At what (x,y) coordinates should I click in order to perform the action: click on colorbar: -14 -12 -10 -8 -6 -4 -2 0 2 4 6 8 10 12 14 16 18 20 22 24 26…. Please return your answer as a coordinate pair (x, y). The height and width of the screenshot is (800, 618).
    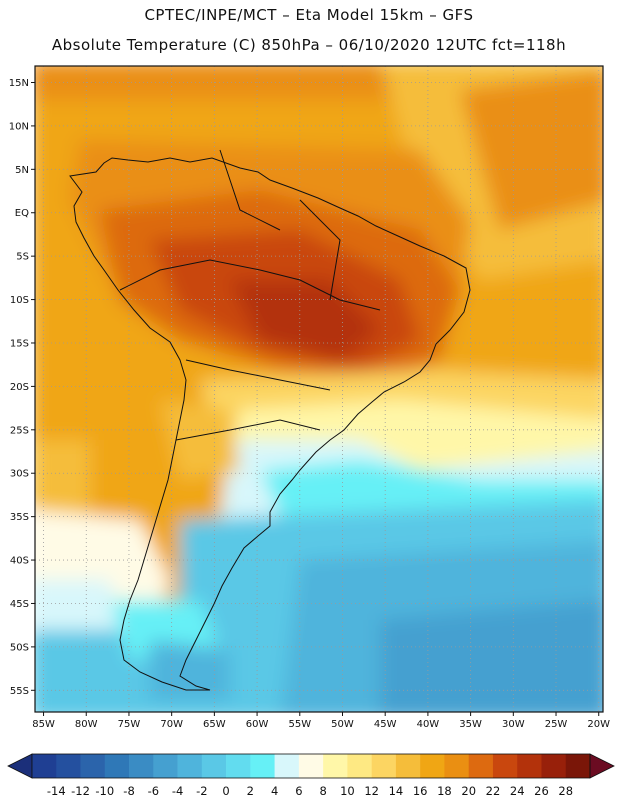
    Looking at the image, I should click on (311, 775).